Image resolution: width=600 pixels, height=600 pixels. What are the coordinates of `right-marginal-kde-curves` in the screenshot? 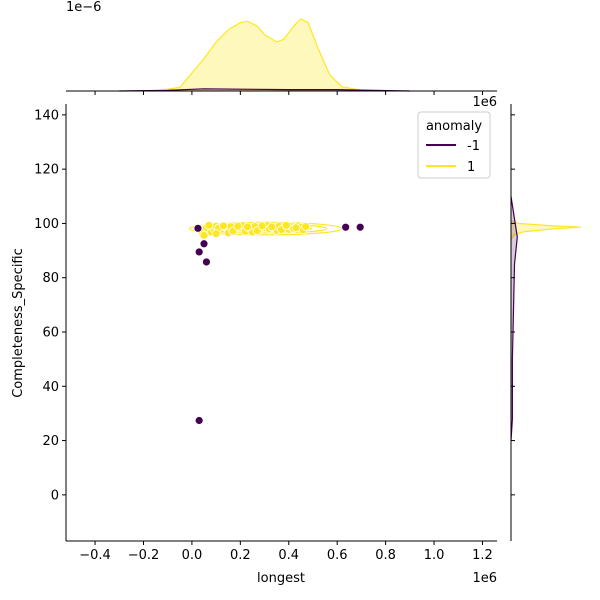 It's located at (546, 318).